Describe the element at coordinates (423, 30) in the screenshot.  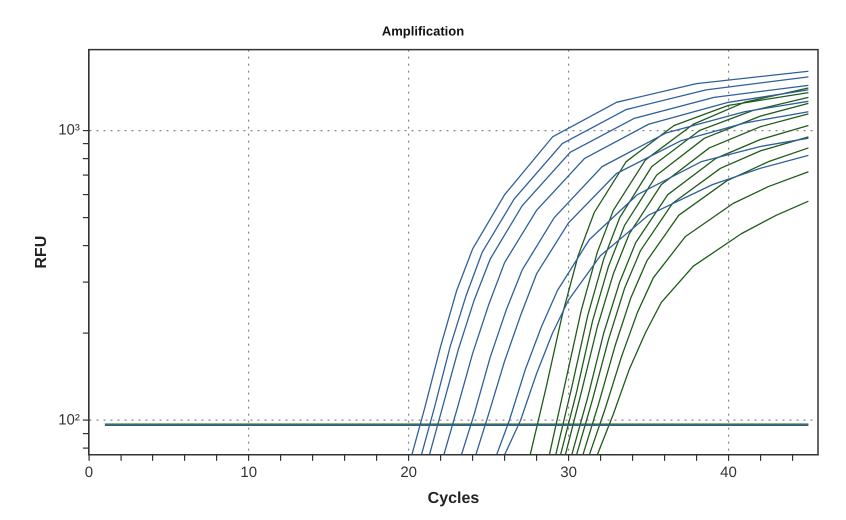
I see `chart-title: Amplification` at that location.